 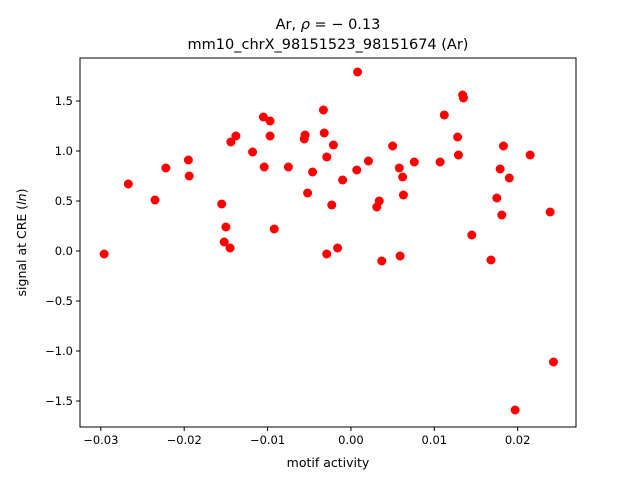 What do you see at coordinates (328, 25) in the screenshot?
I see `chart-title-line1: Ar, ρ = − 0.13` at bounding box center [328, 25].